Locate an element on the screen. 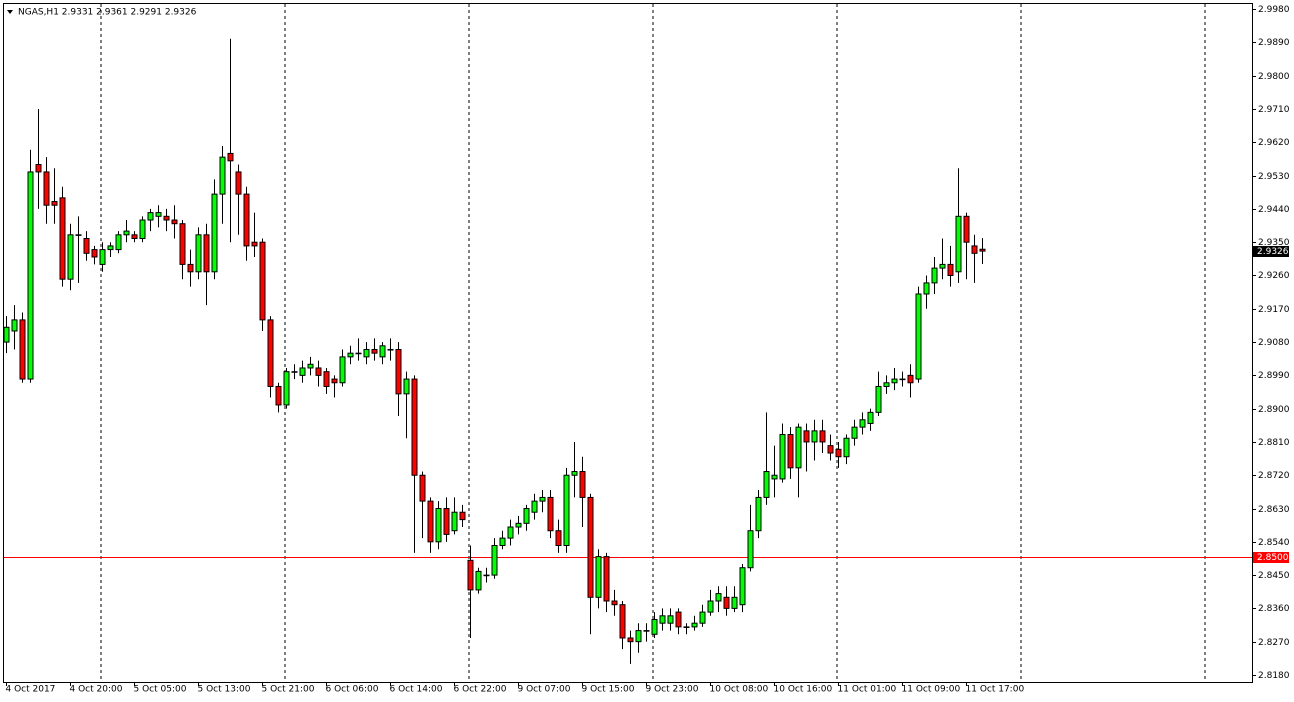 The width and height of the screenshot is (1294, 702). y-tick-label: 2.9710 is located at coordinates (1274, 110).